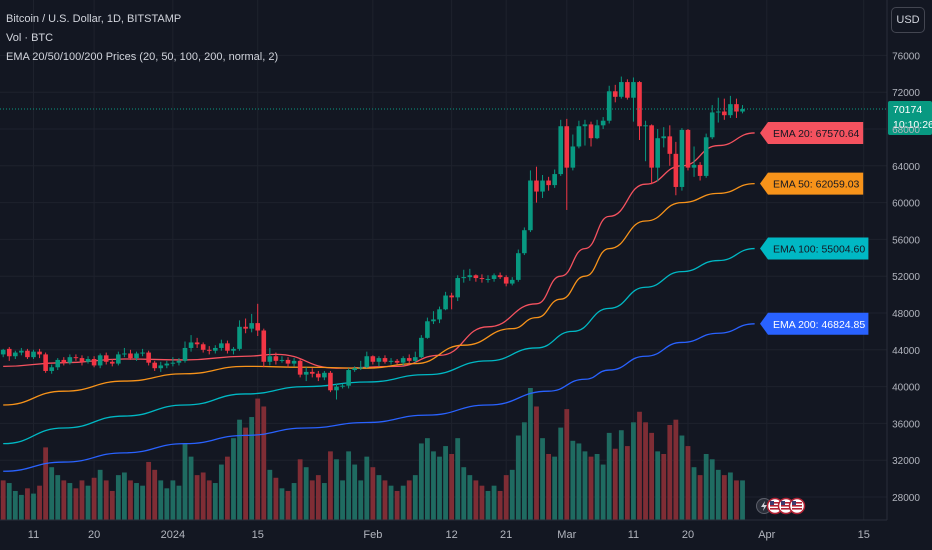 The image size is (932, 550). What do you see at coordinates (33, 535) in the screenshot?
I see `time-tick-label: 11` at bounding box center [33, 535].